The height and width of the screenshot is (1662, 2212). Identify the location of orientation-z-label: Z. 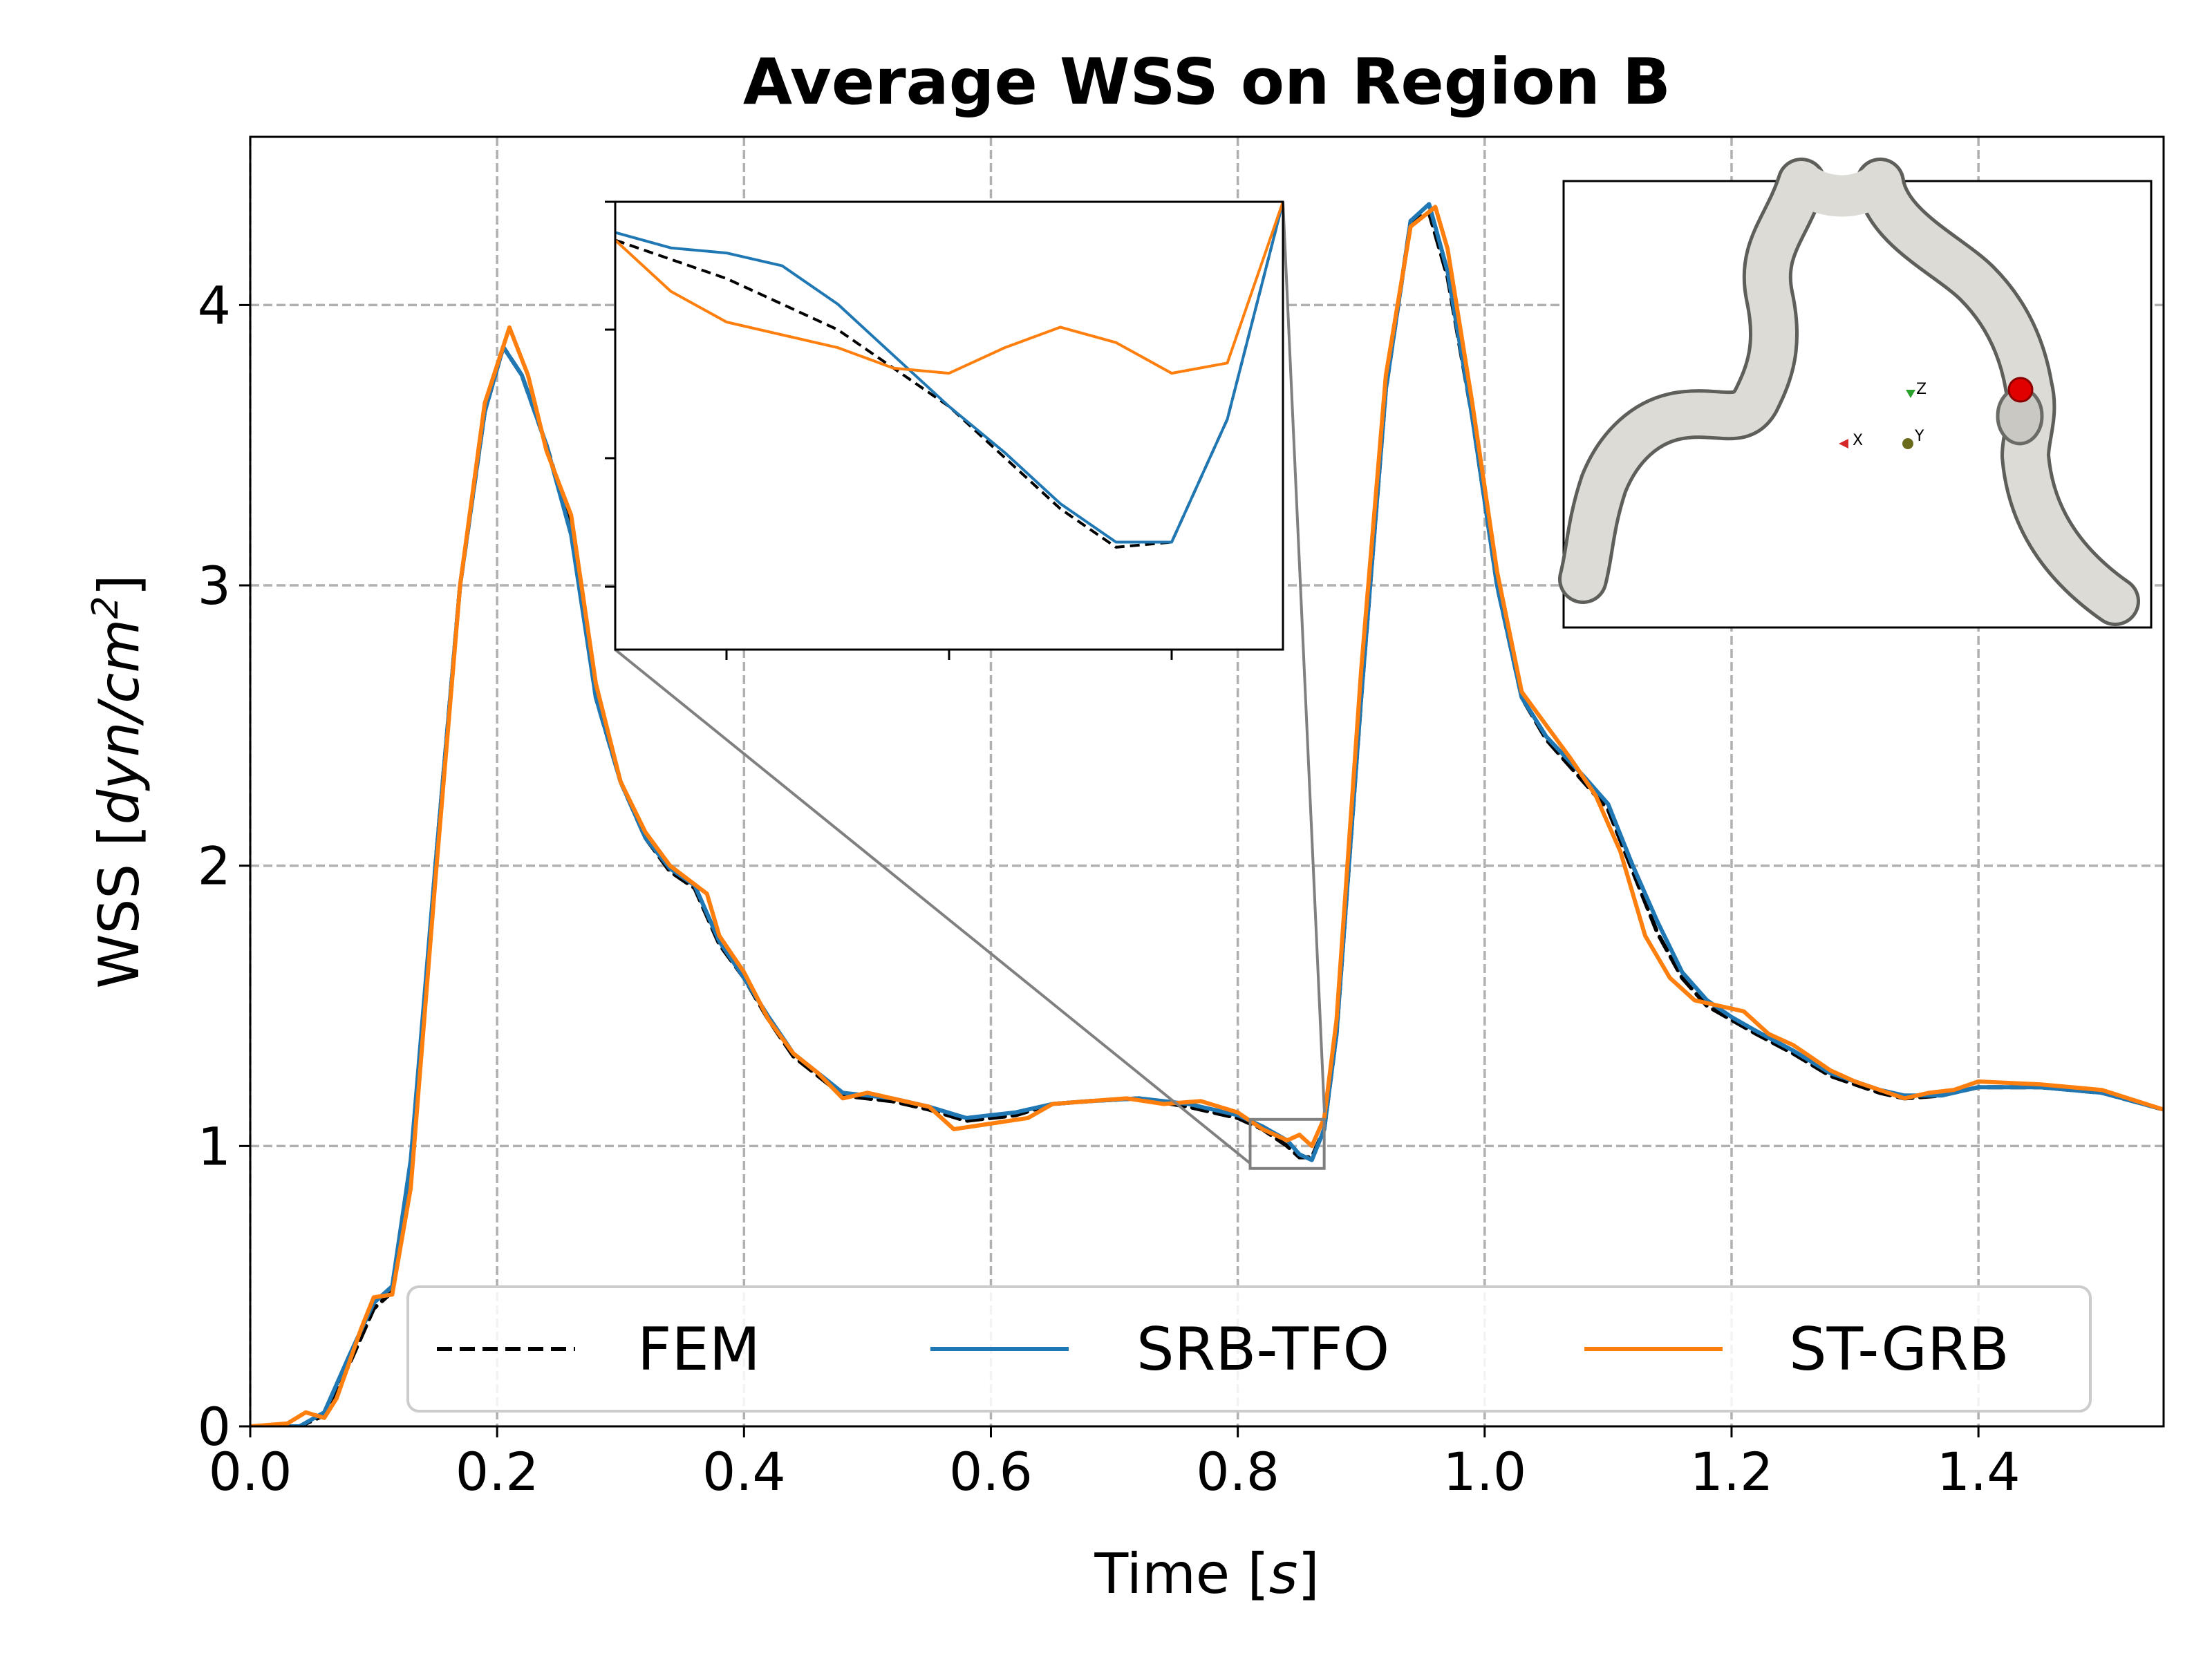
(1921, 389).